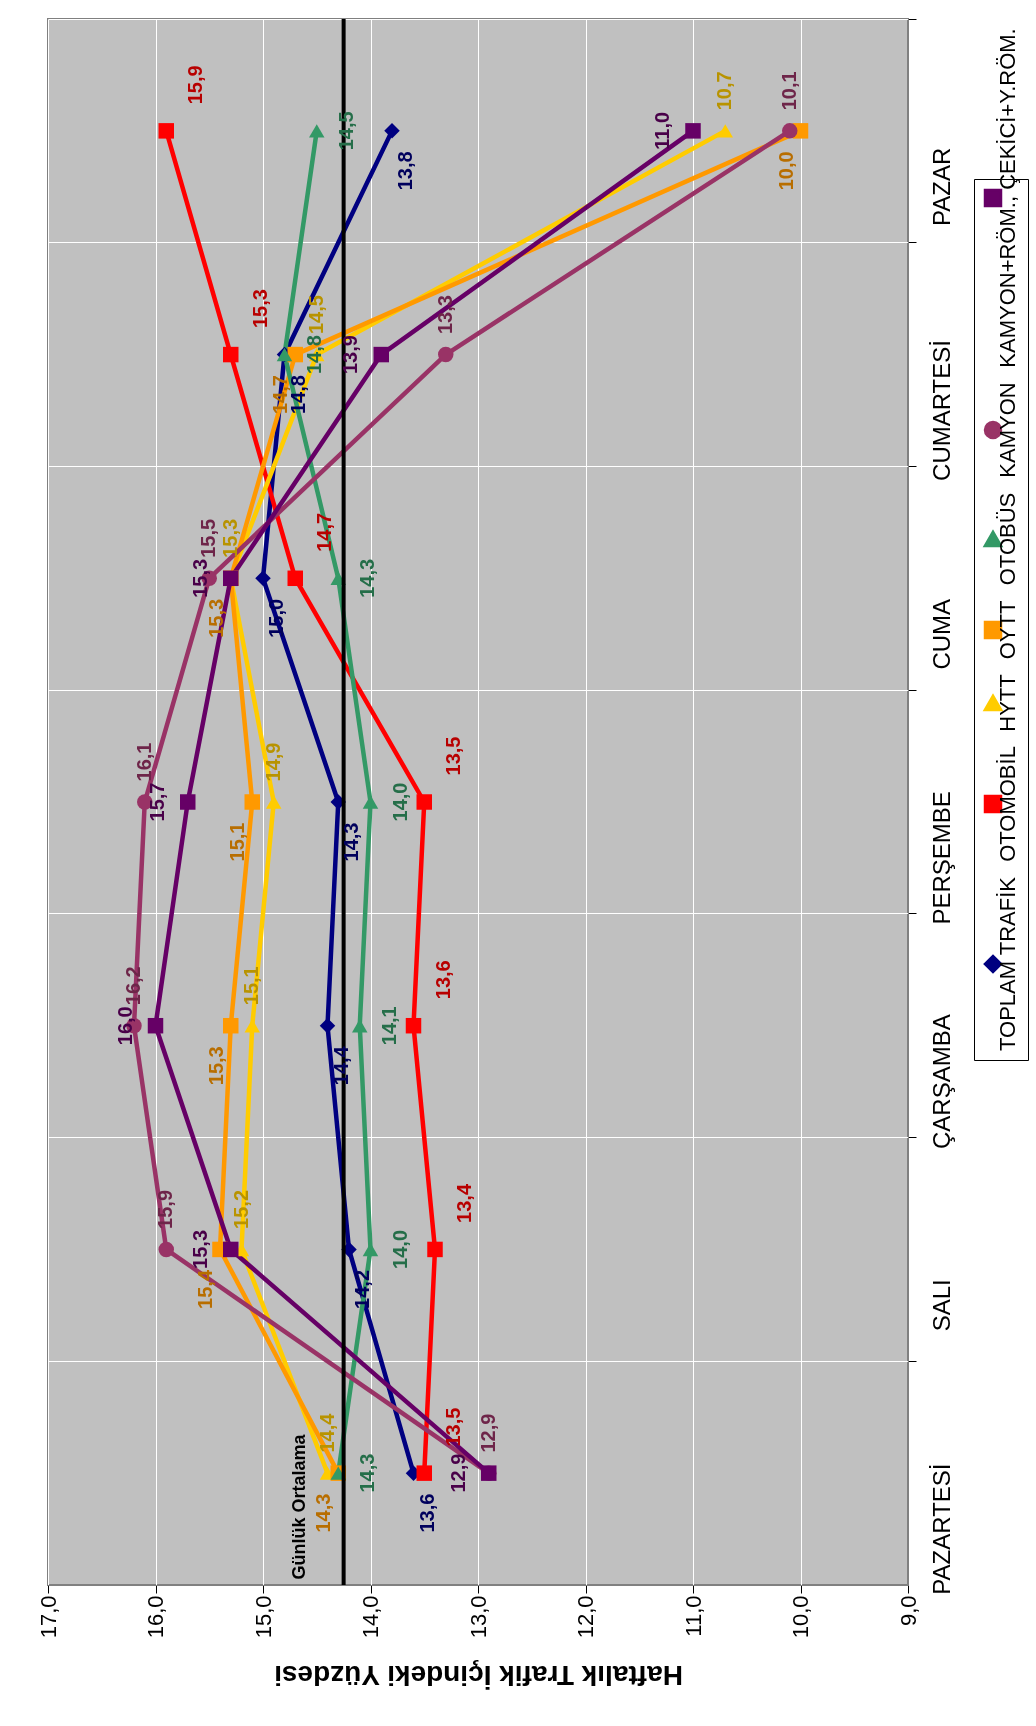 The width and height of the screenshot is (1036, 1726). What do you see at coordinates (478, 1617) in the screenshot?
I see `x-tick-label: 13,0` at bounding box center [478, 1617].